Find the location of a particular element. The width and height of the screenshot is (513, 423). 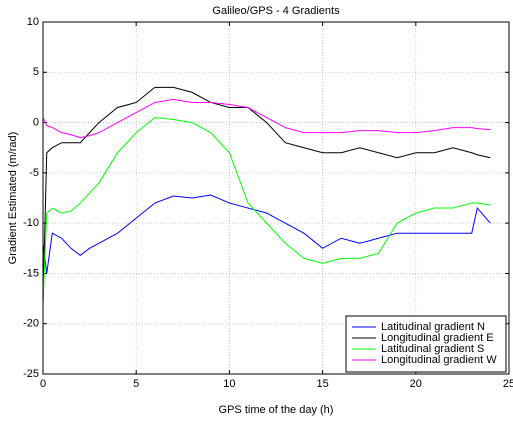

x-tick-label: 5 is located at coordinates (136, 384).